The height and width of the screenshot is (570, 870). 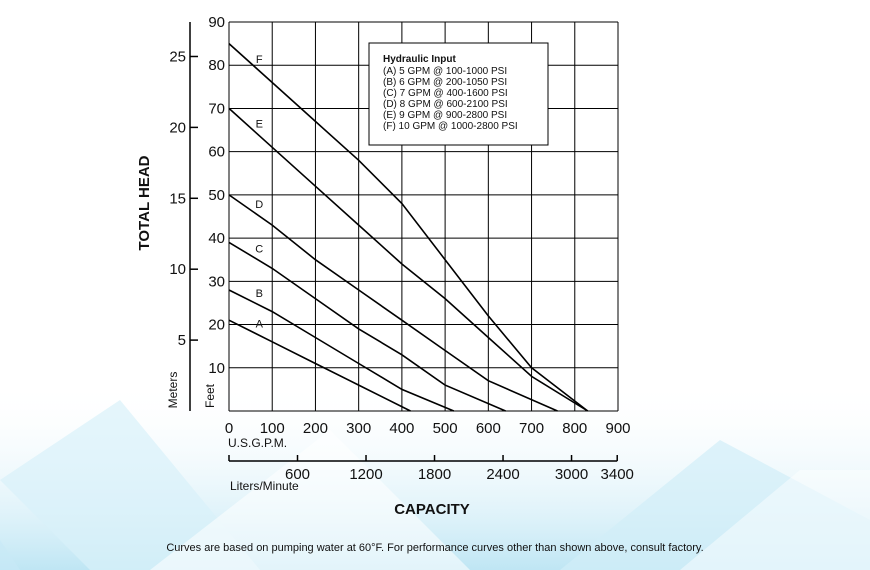 What do you see at coordinates (216, 238) in the screenshot?
I see `feet-tick-label: 40` at bounding box center [216, 238].